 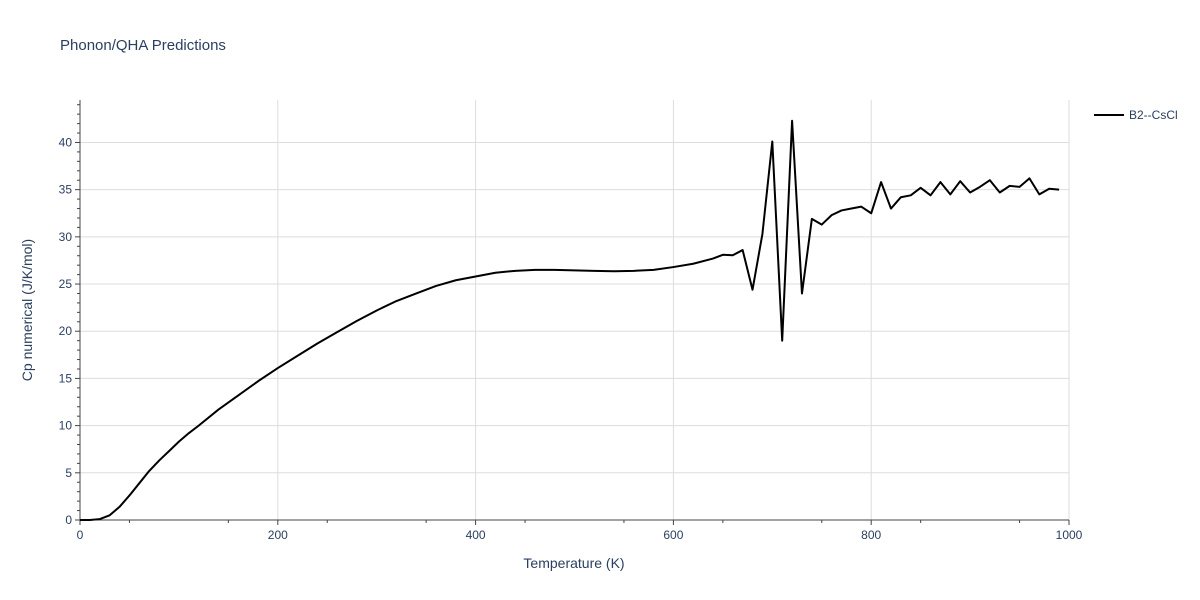 I want to click on legend-label: B2--CsCl, so click(x=1153, y=115).